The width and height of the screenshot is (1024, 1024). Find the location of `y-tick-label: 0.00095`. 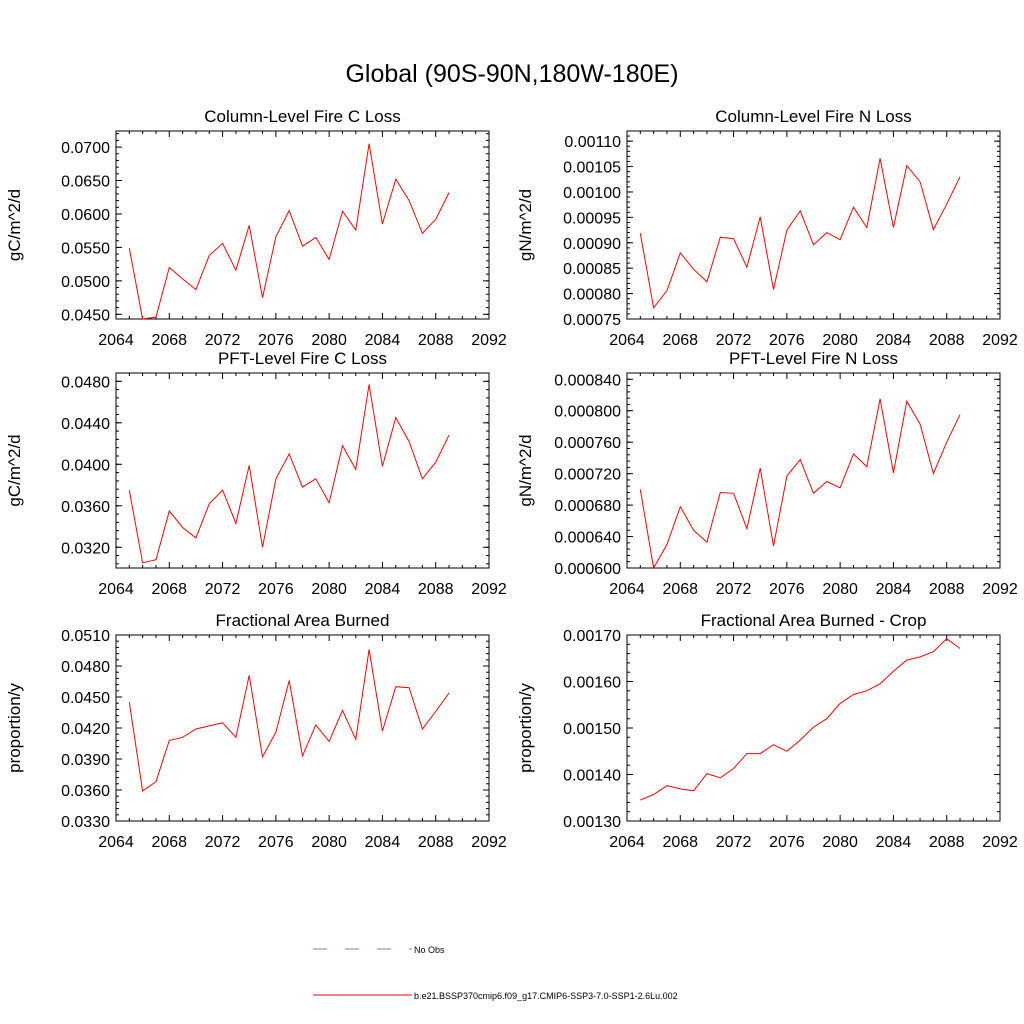

y-tick-label: 0.00095 is located at coordinates (592, 218).